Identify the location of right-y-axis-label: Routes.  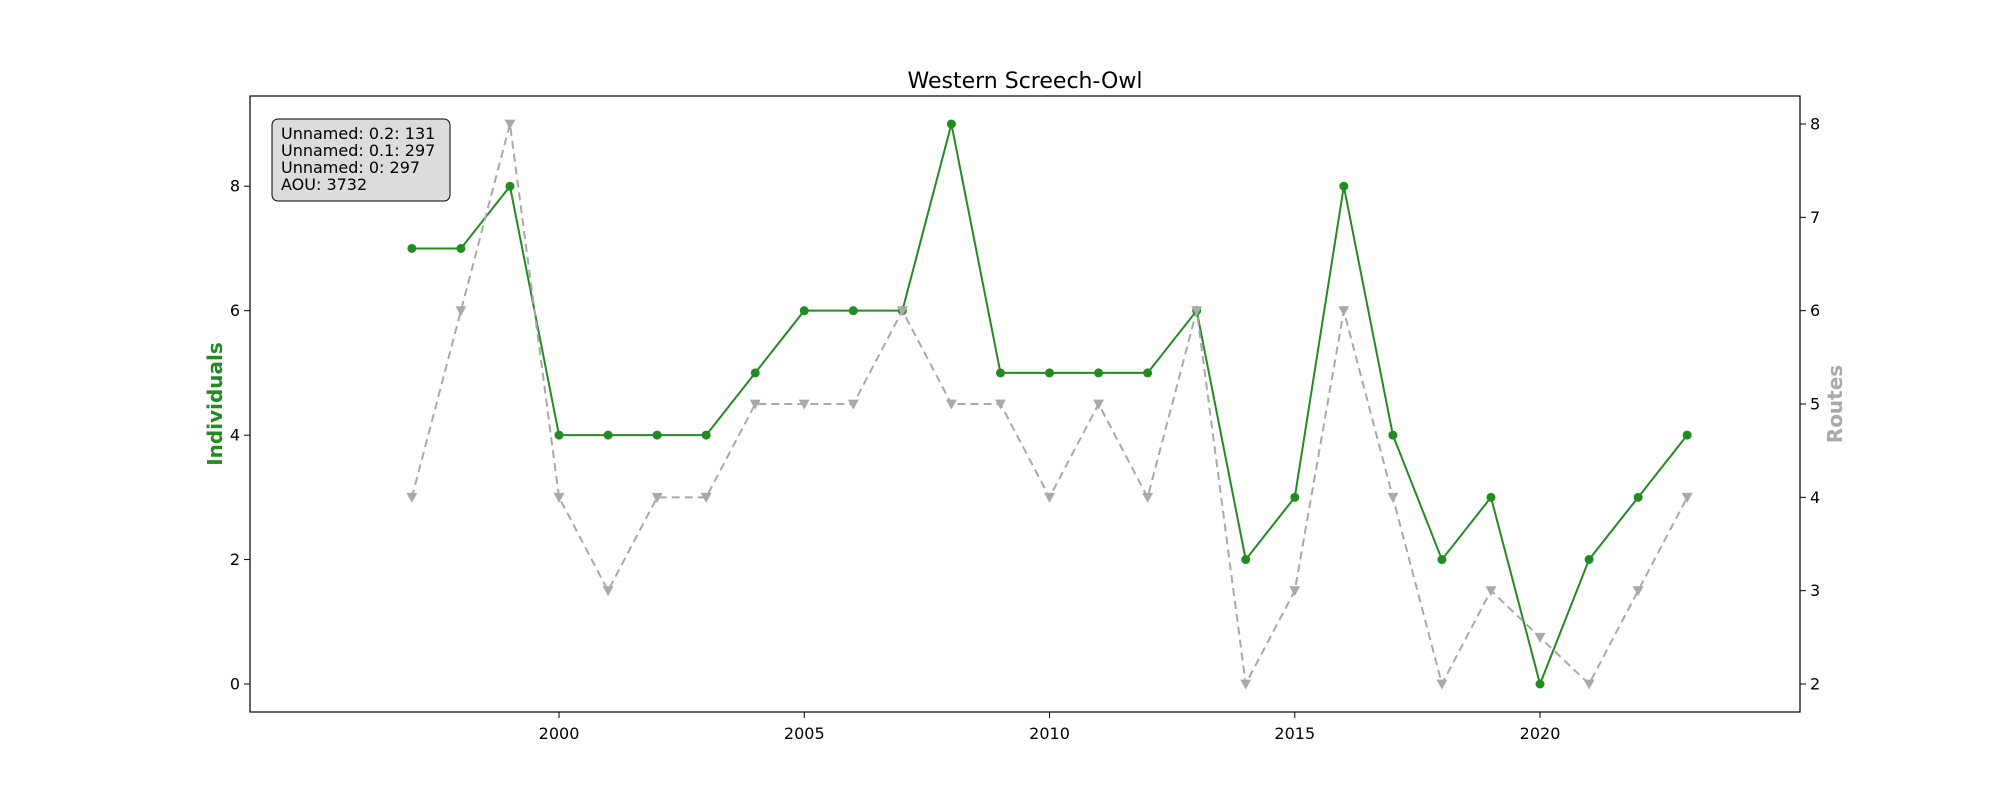
(1835, 404).